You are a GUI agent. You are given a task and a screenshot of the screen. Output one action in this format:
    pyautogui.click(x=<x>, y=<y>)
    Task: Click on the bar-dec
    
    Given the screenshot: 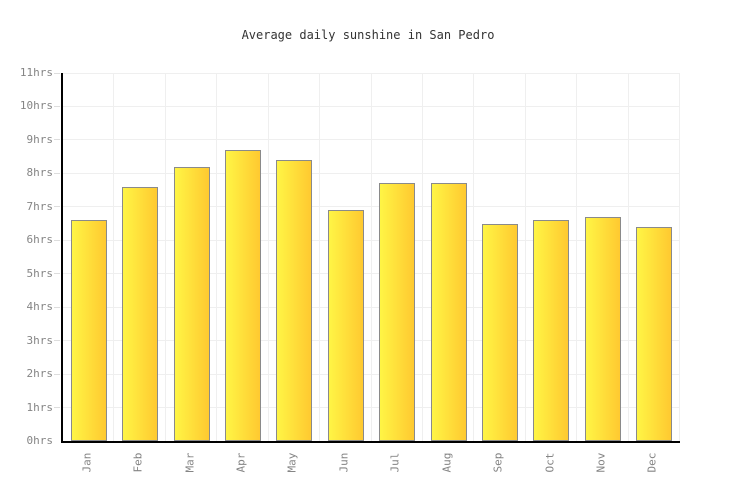 What is the action you would take?
    pyautogui.click(x=654, y=333)
    